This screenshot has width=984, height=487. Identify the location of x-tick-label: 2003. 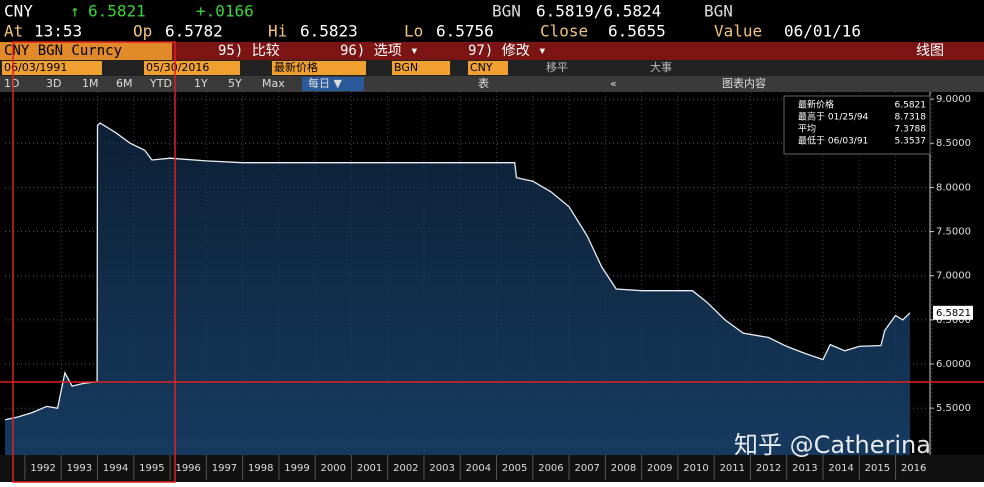
(441, 468).